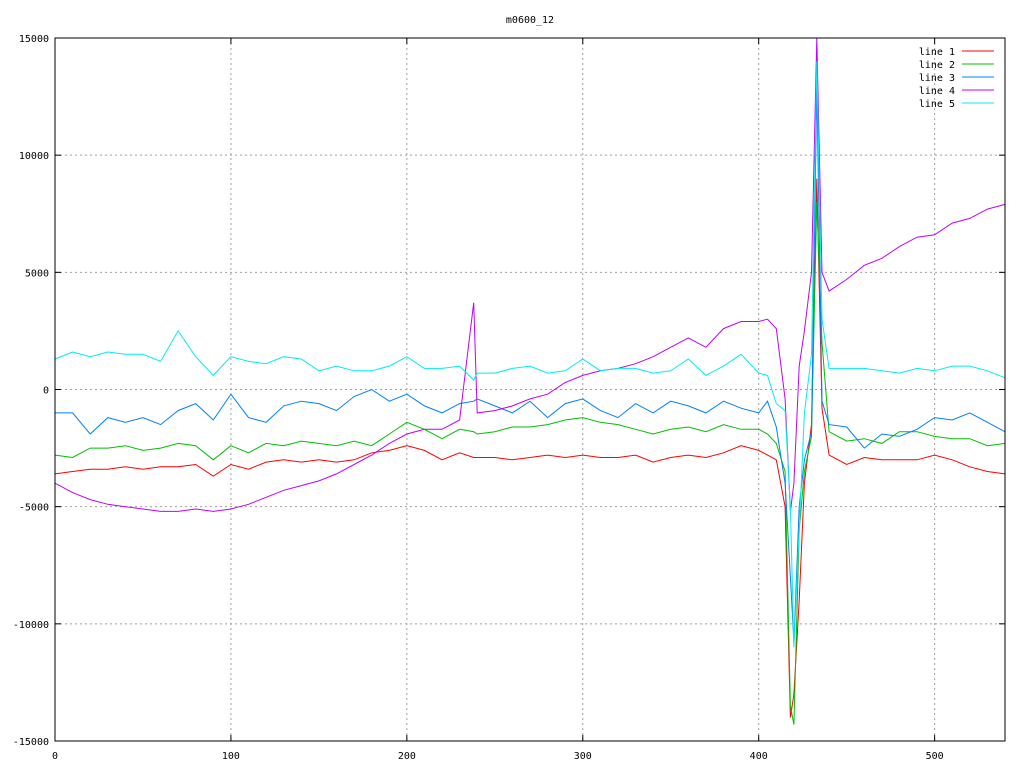 The image size is (1024, 772). What do you see at coordinates (759, 756) in the screenshot?
I see `x-tick-label: 400` at bounding box center [759, 756].